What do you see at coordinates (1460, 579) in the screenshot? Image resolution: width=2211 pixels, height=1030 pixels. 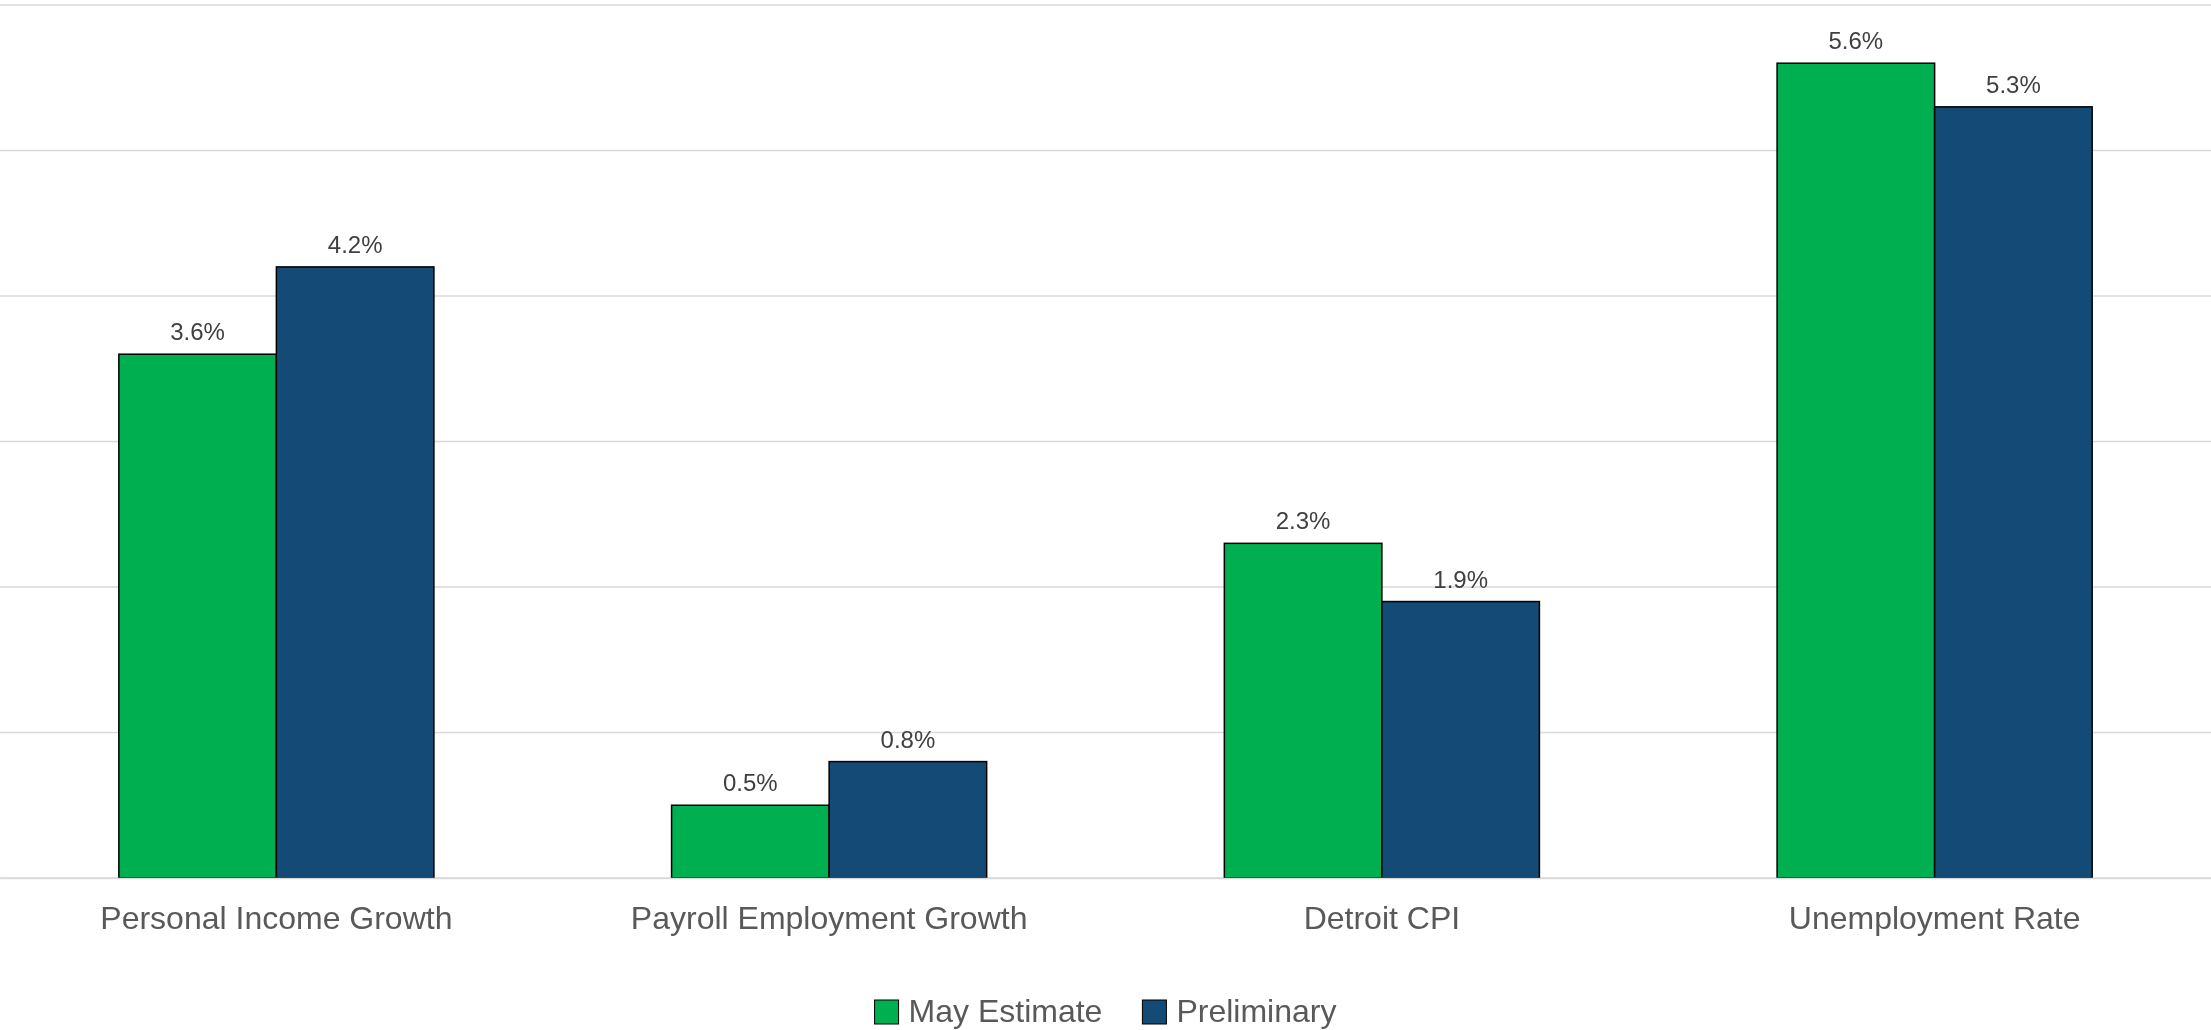 I see `data-label: 1.9%` at bounding box center [1460, 579].